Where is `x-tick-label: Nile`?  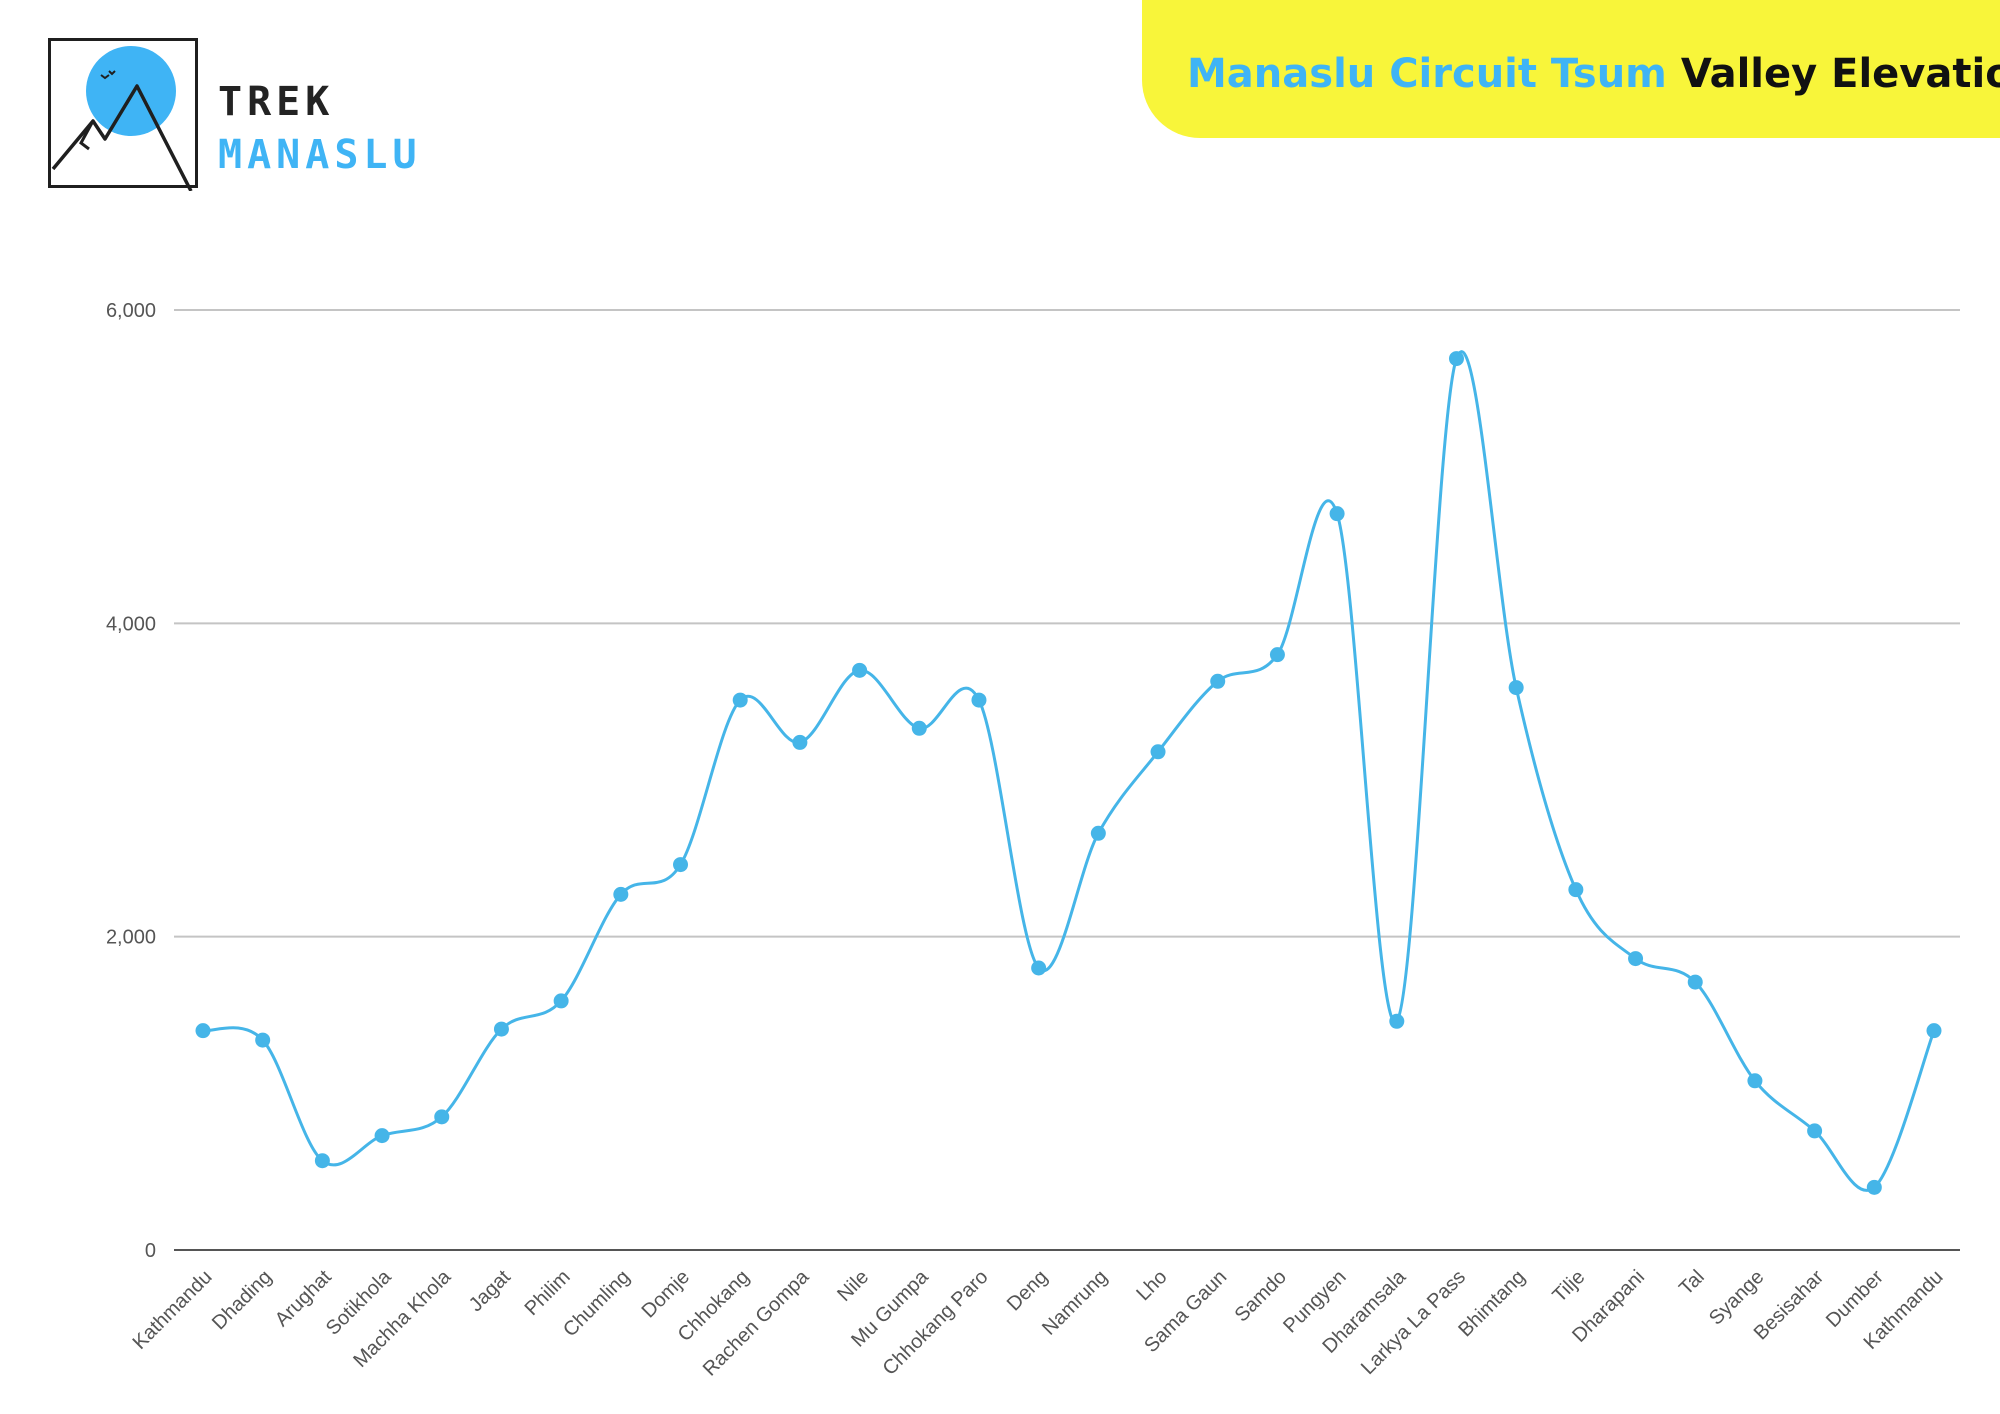 x-tick-label: Nile is located at coordinates (853, 1286).